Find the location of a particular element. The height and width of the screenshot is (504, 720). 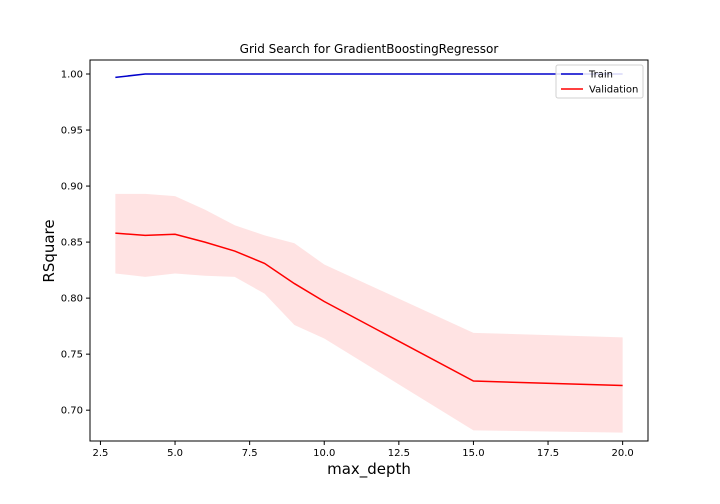

y-axis-ticks: 0.70 0.75 0.80 0.85 0.90 0.95 1.00 is located at coordinates (75, 243).